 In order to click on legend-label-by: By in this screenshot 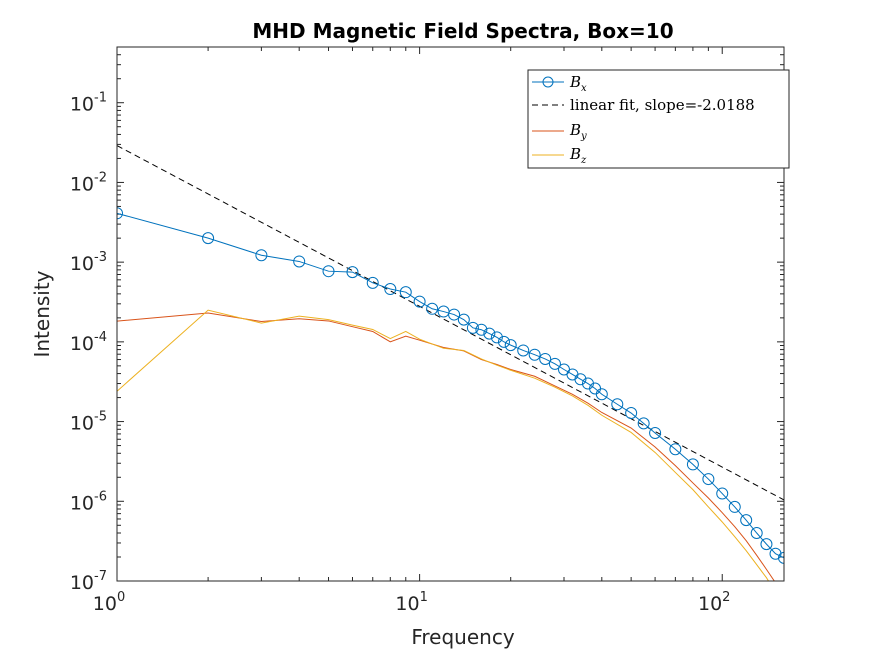, I will do `click(578, 131)`.